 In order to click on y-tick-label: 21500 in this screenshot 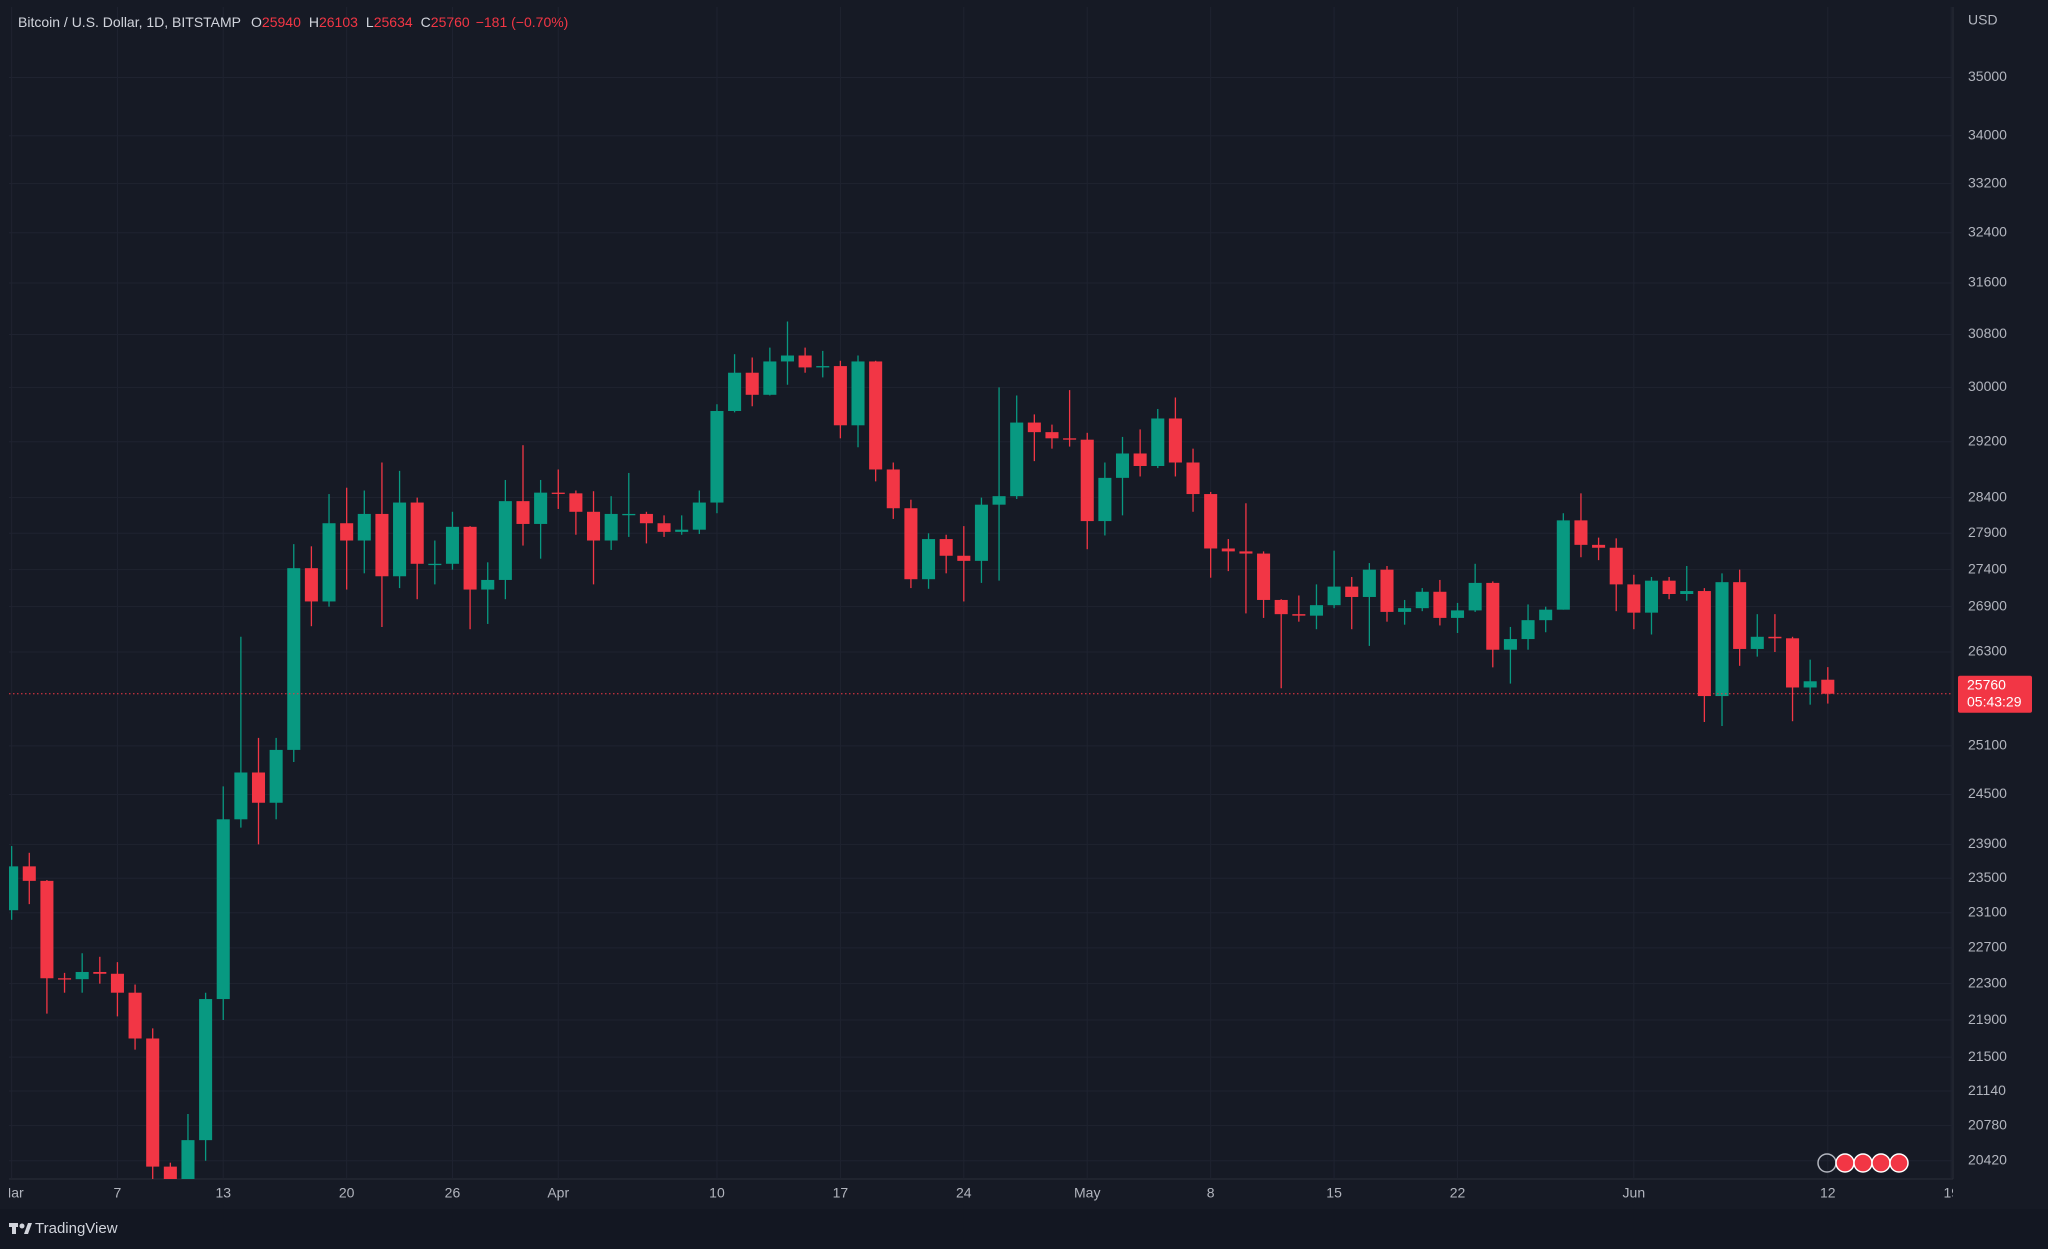, I will do `click(1987, 1056)`.